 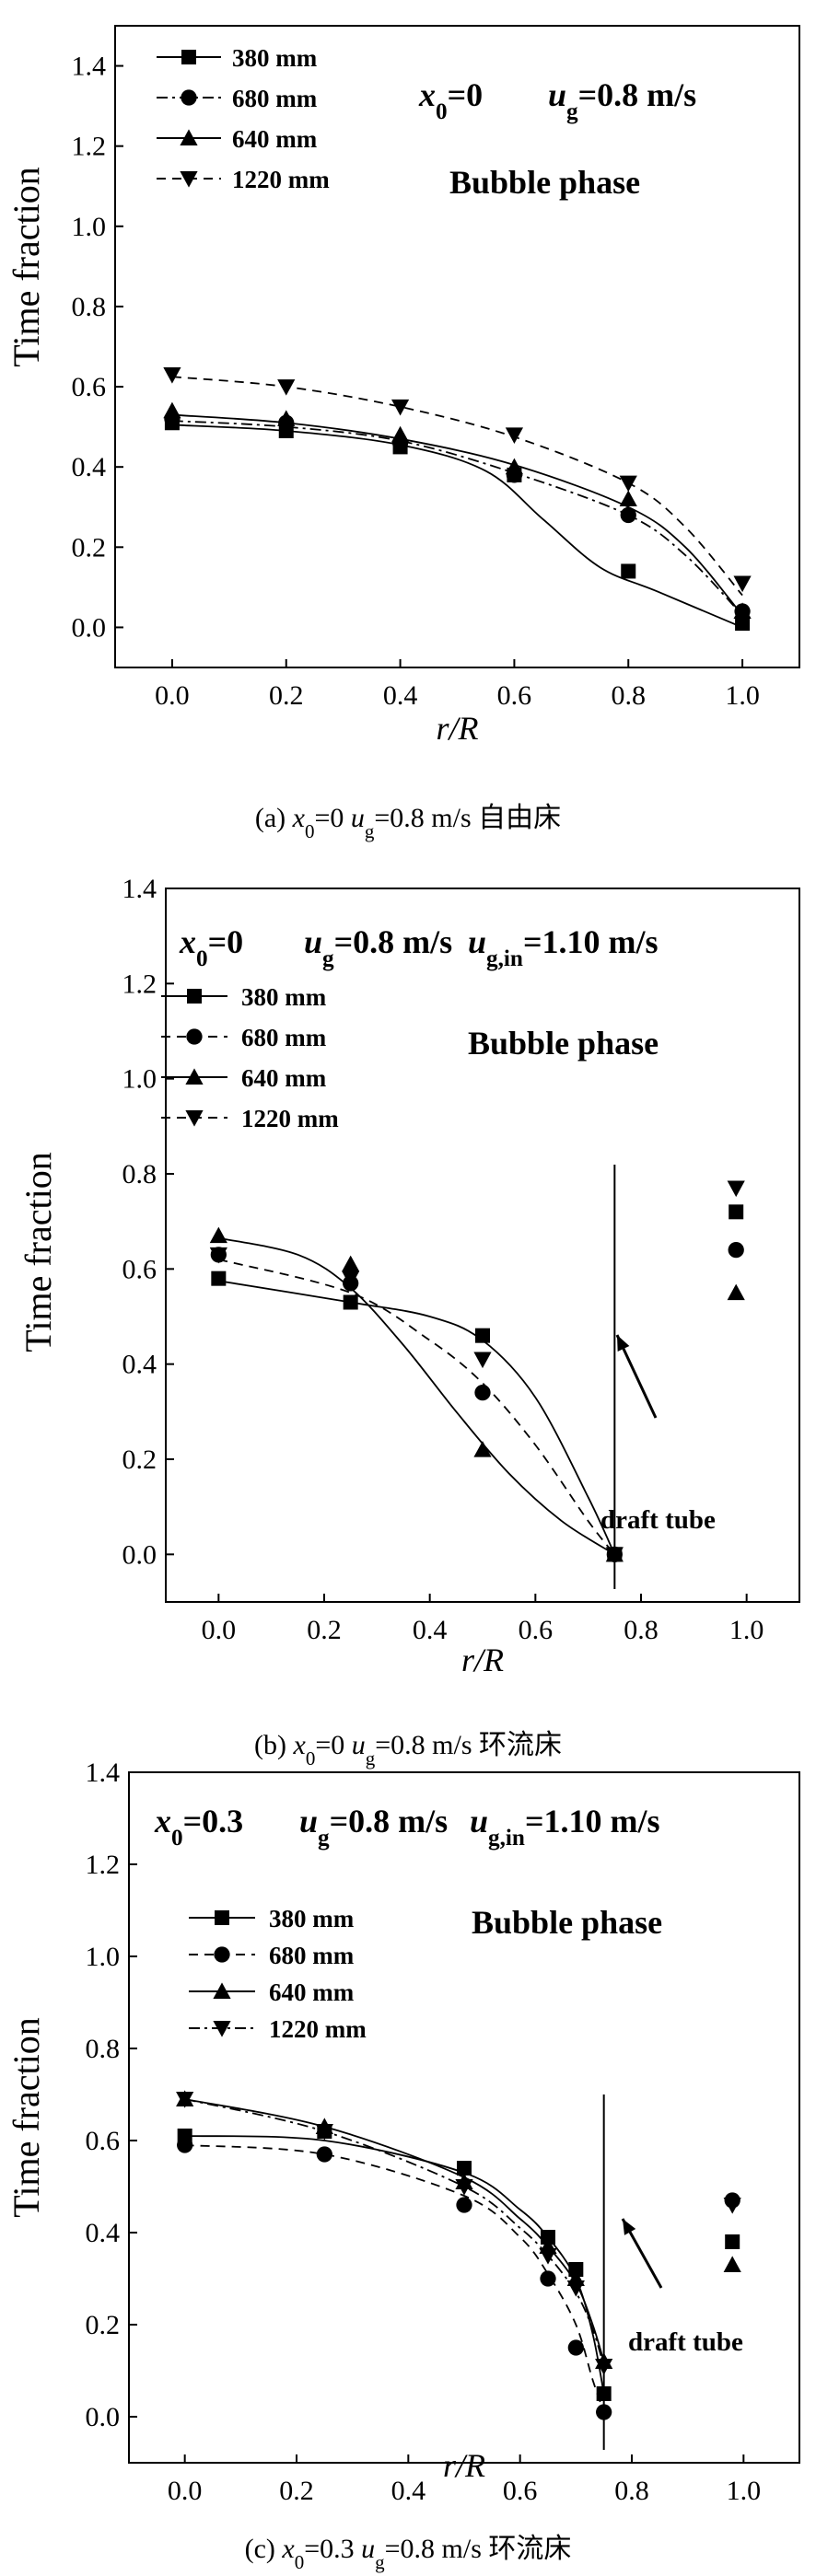 I want to click on legend-entry: 680 mm, so click(x=275, y=98).